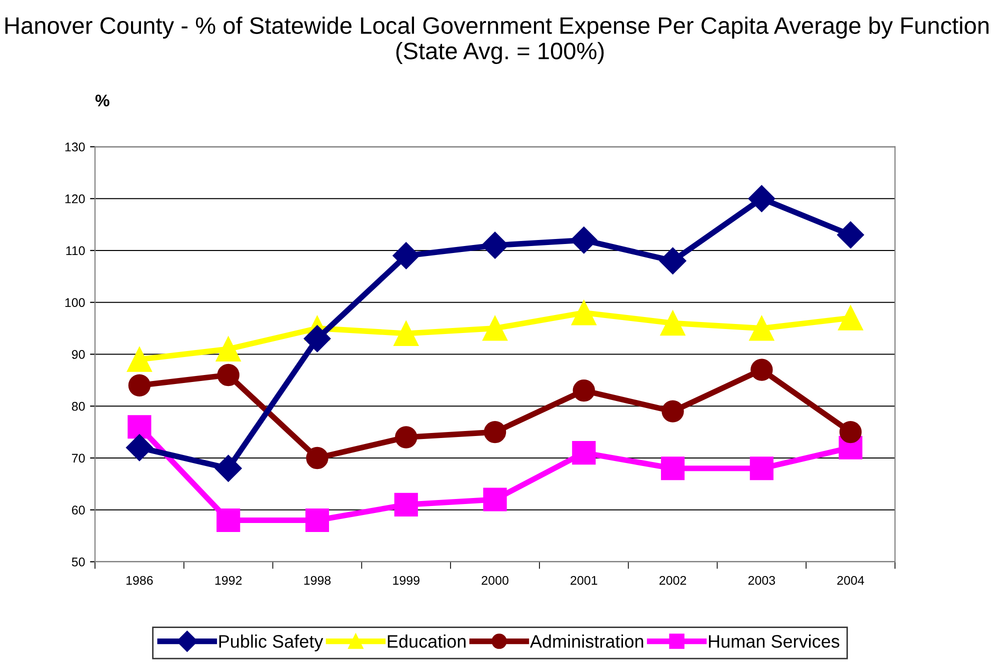  I want to click on x-tick-label: 1992, so click(228, 580).